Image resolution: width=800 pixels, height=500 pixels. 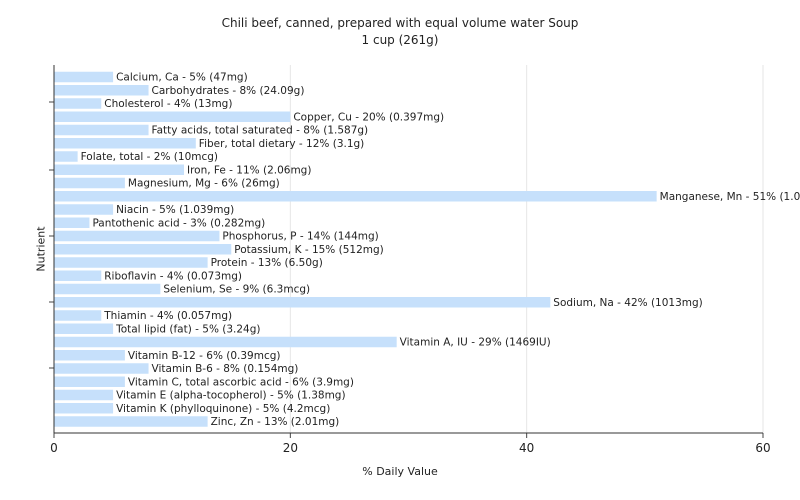 What do you see at coordinates (249, 170) in the screenshot?
I see `bar-label: Iron, Fe - 11% (2.06mg)` at bounding box center [249, 170].